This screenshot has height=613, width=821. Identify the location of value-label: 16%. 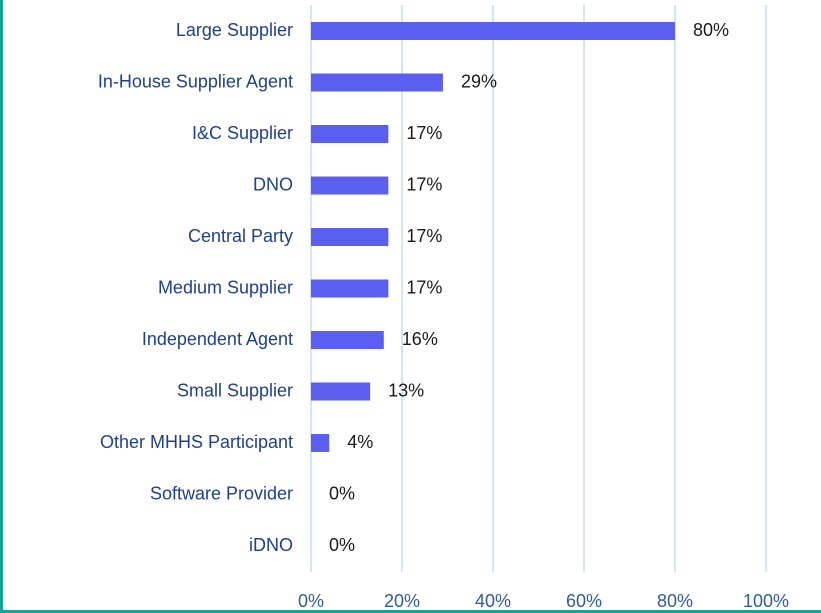
(420, 339).